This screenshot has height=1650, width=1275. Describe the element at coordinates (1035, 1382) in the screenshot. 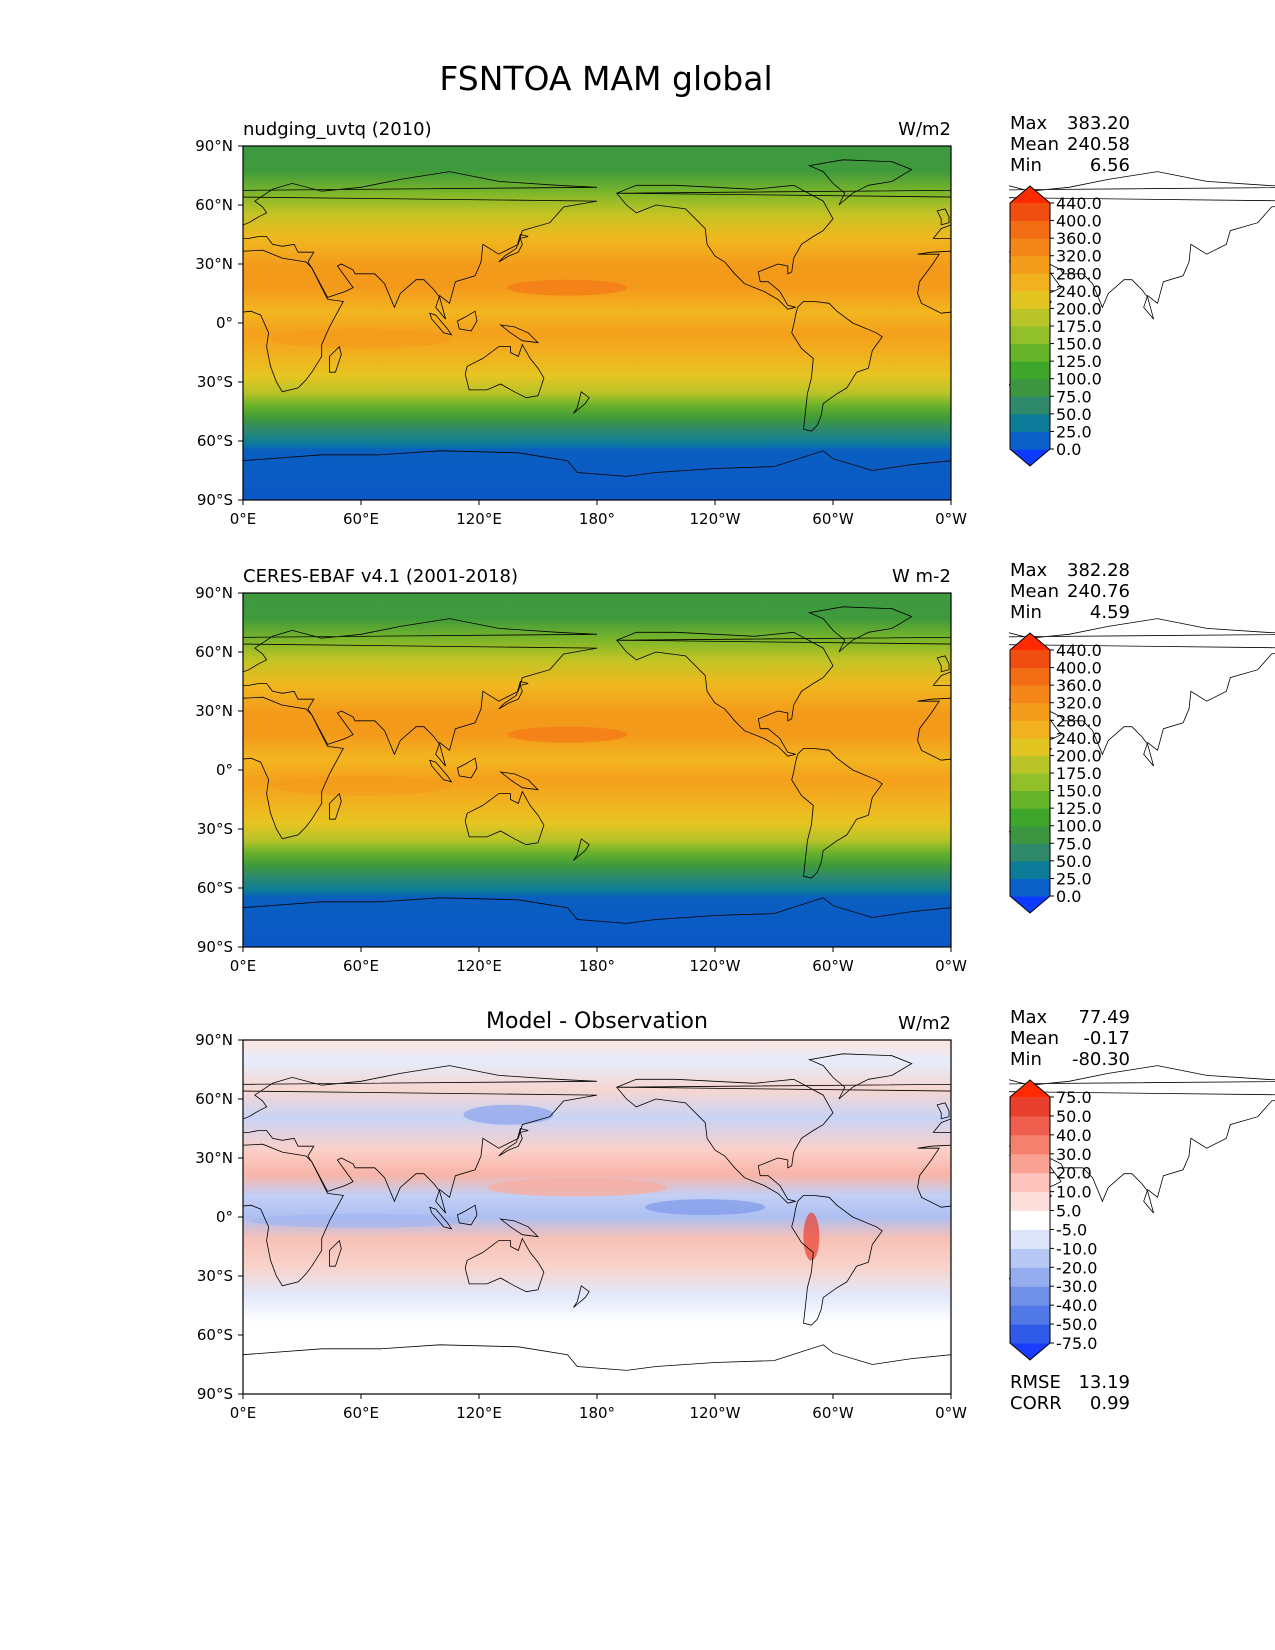

I see `footer-stat-label: RMSE` at that location.